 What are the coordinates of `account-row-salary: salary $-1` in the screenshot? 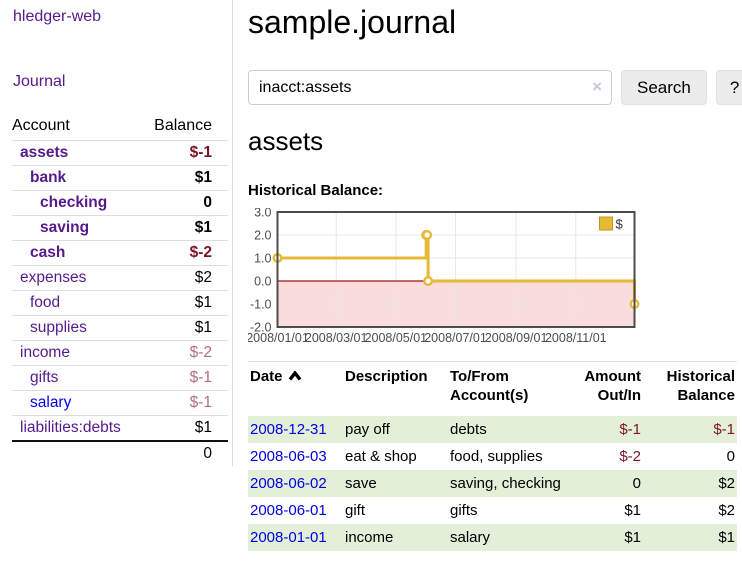 It's located at (120, 403).